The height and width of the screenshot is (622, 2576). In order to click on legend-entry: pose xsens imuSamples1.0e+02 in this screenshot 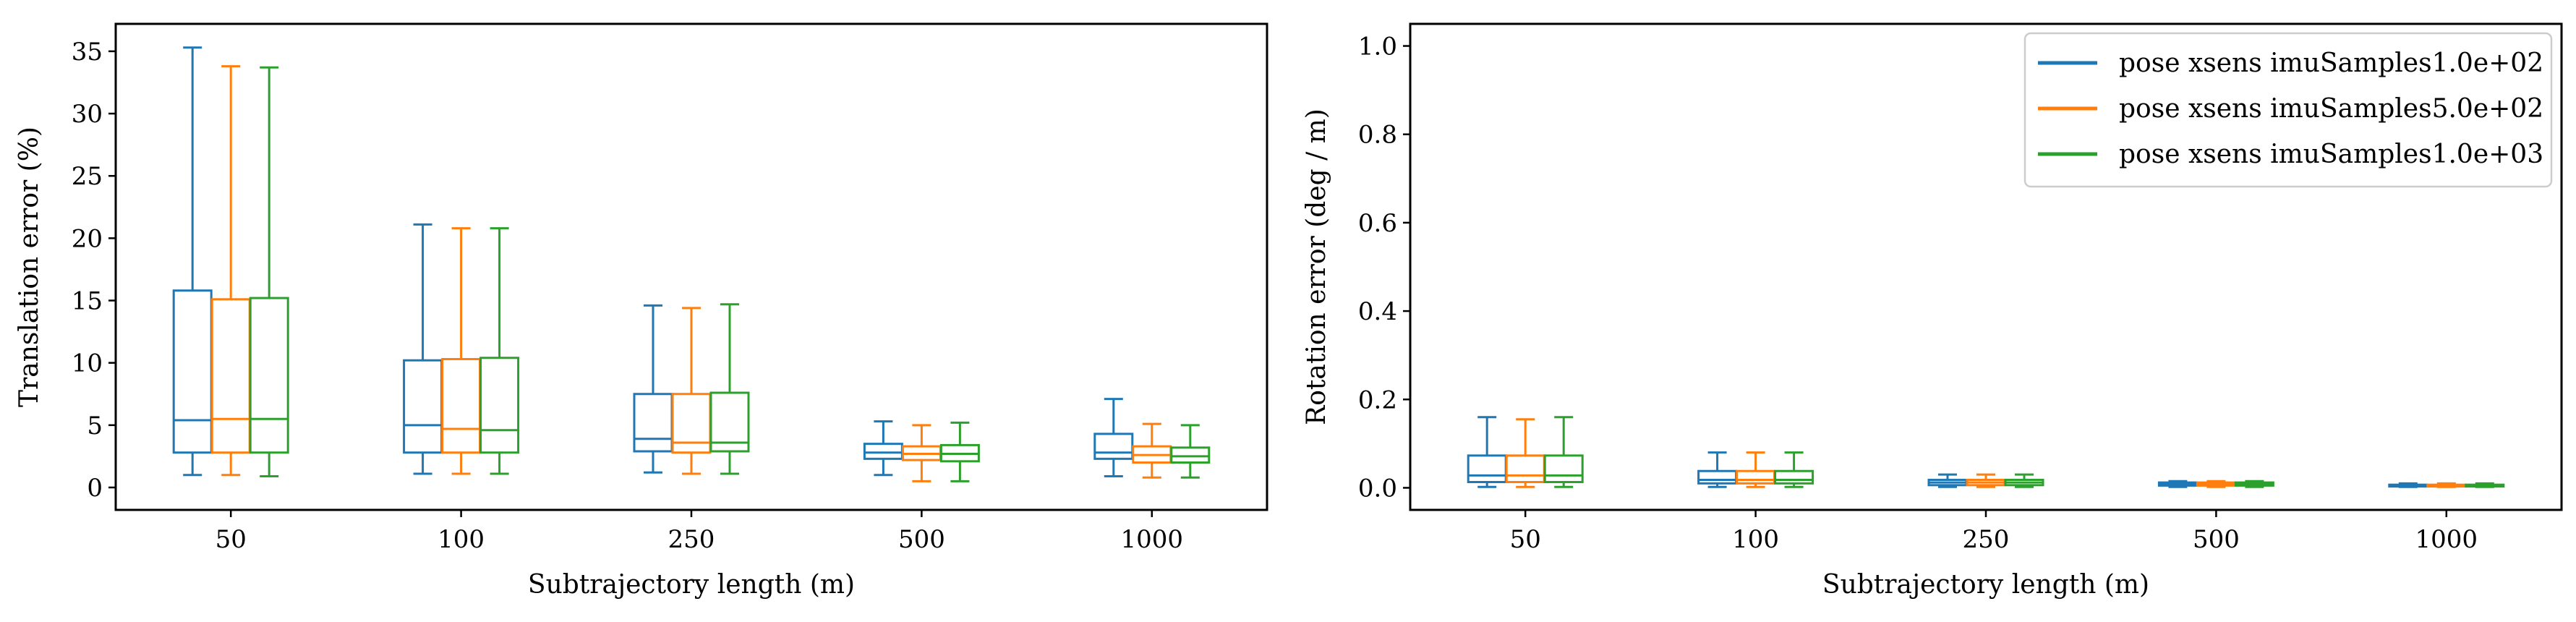, I will do `click(2290, 63)`.